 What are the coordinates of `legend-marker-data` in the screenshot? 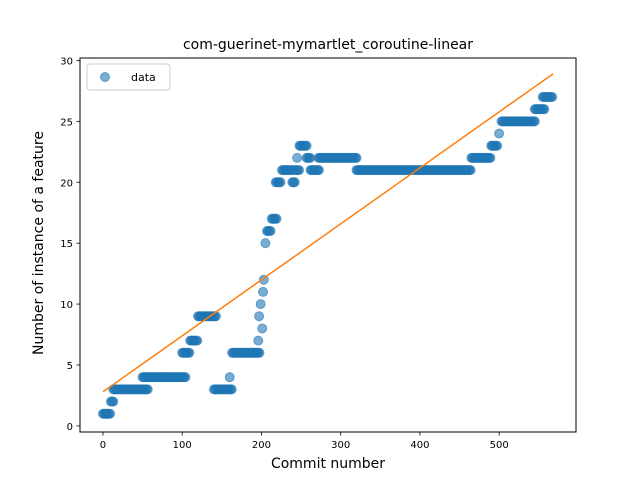 It's located at (105, 77).